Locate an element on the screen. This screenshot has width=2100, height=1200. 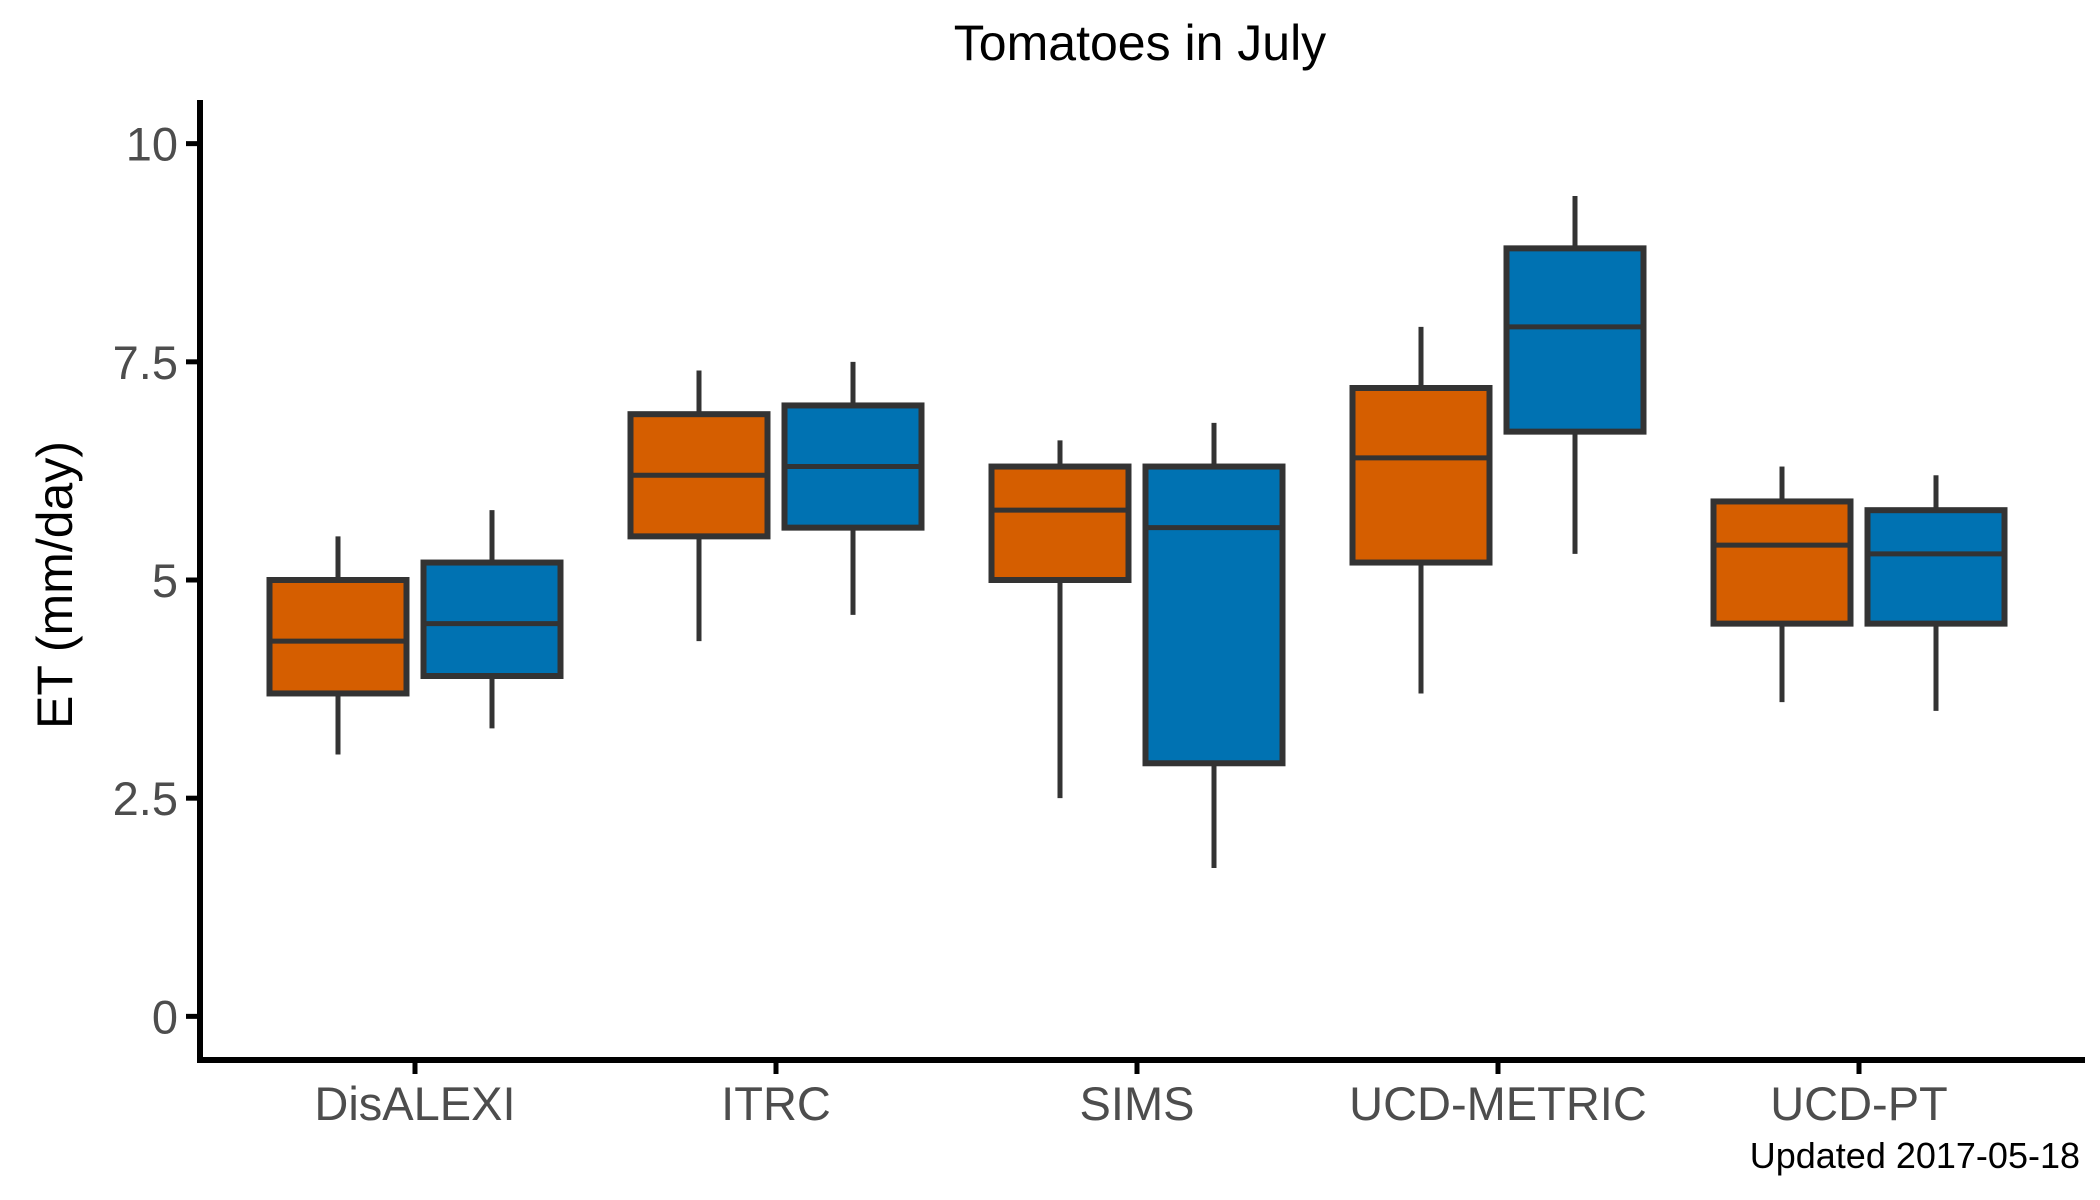
y-tick-label: 5 is located at coordinates (165, 580).